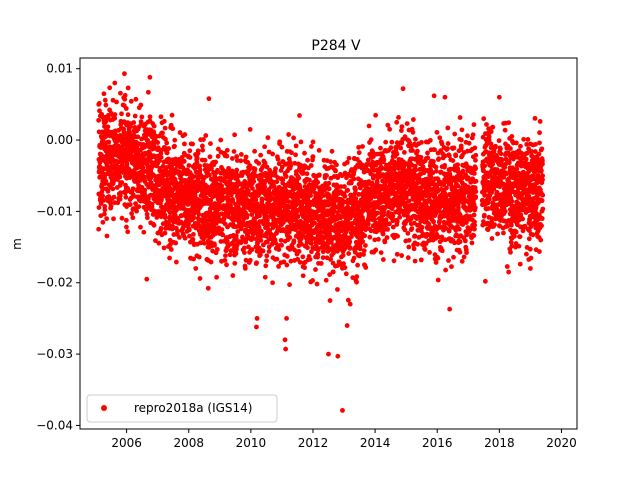 The width and height of the screenshot is (640, 480). What do you see at coordinates (17, 244) in the screenshot?
I see `y-axis-label: m` at bounding box center [17, 244].